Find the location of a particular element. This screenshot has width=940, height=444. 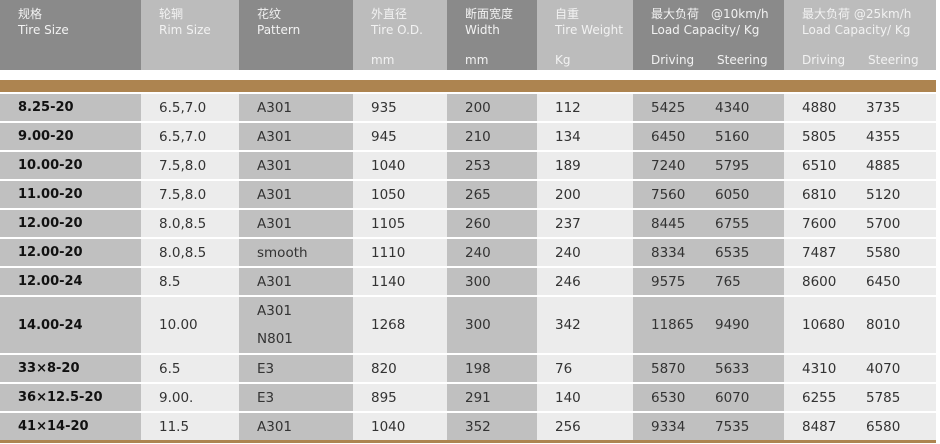

rim-size-cell: 8.5 is located at coordinates (190, 281).